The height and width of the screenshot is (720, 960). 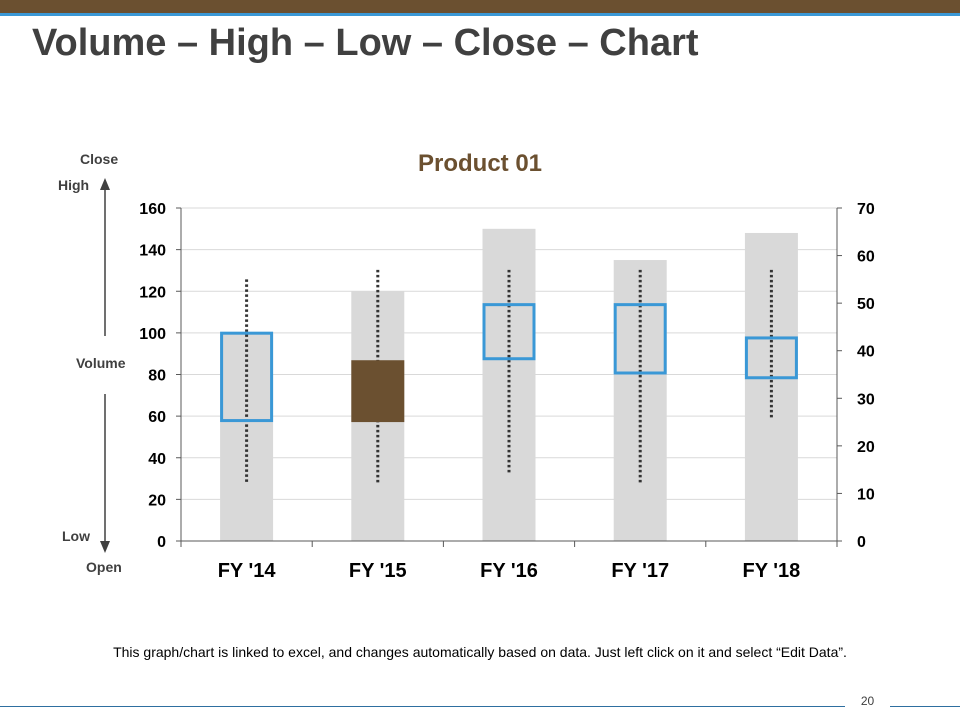 What do you see at coordinates (152, 334) in the screenshot?
I see `y-left-tick-label: 100` at bounding box center [152, 334].